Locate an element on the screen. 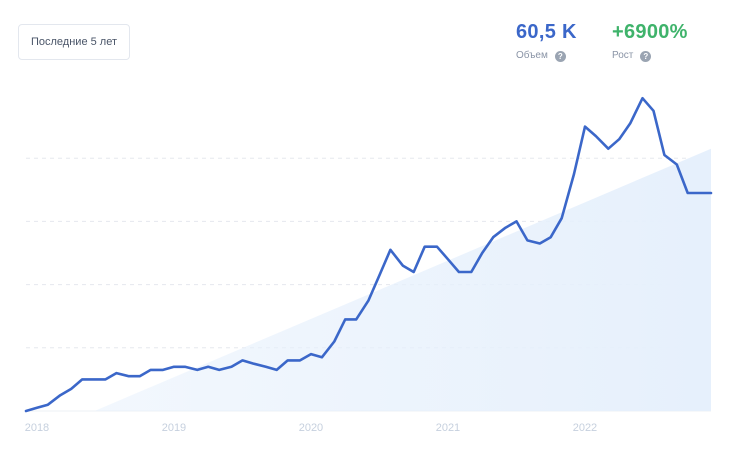 The height and width of the screenshot is (451, 730). growth-label: Рост is located at coordinates (623, 55).